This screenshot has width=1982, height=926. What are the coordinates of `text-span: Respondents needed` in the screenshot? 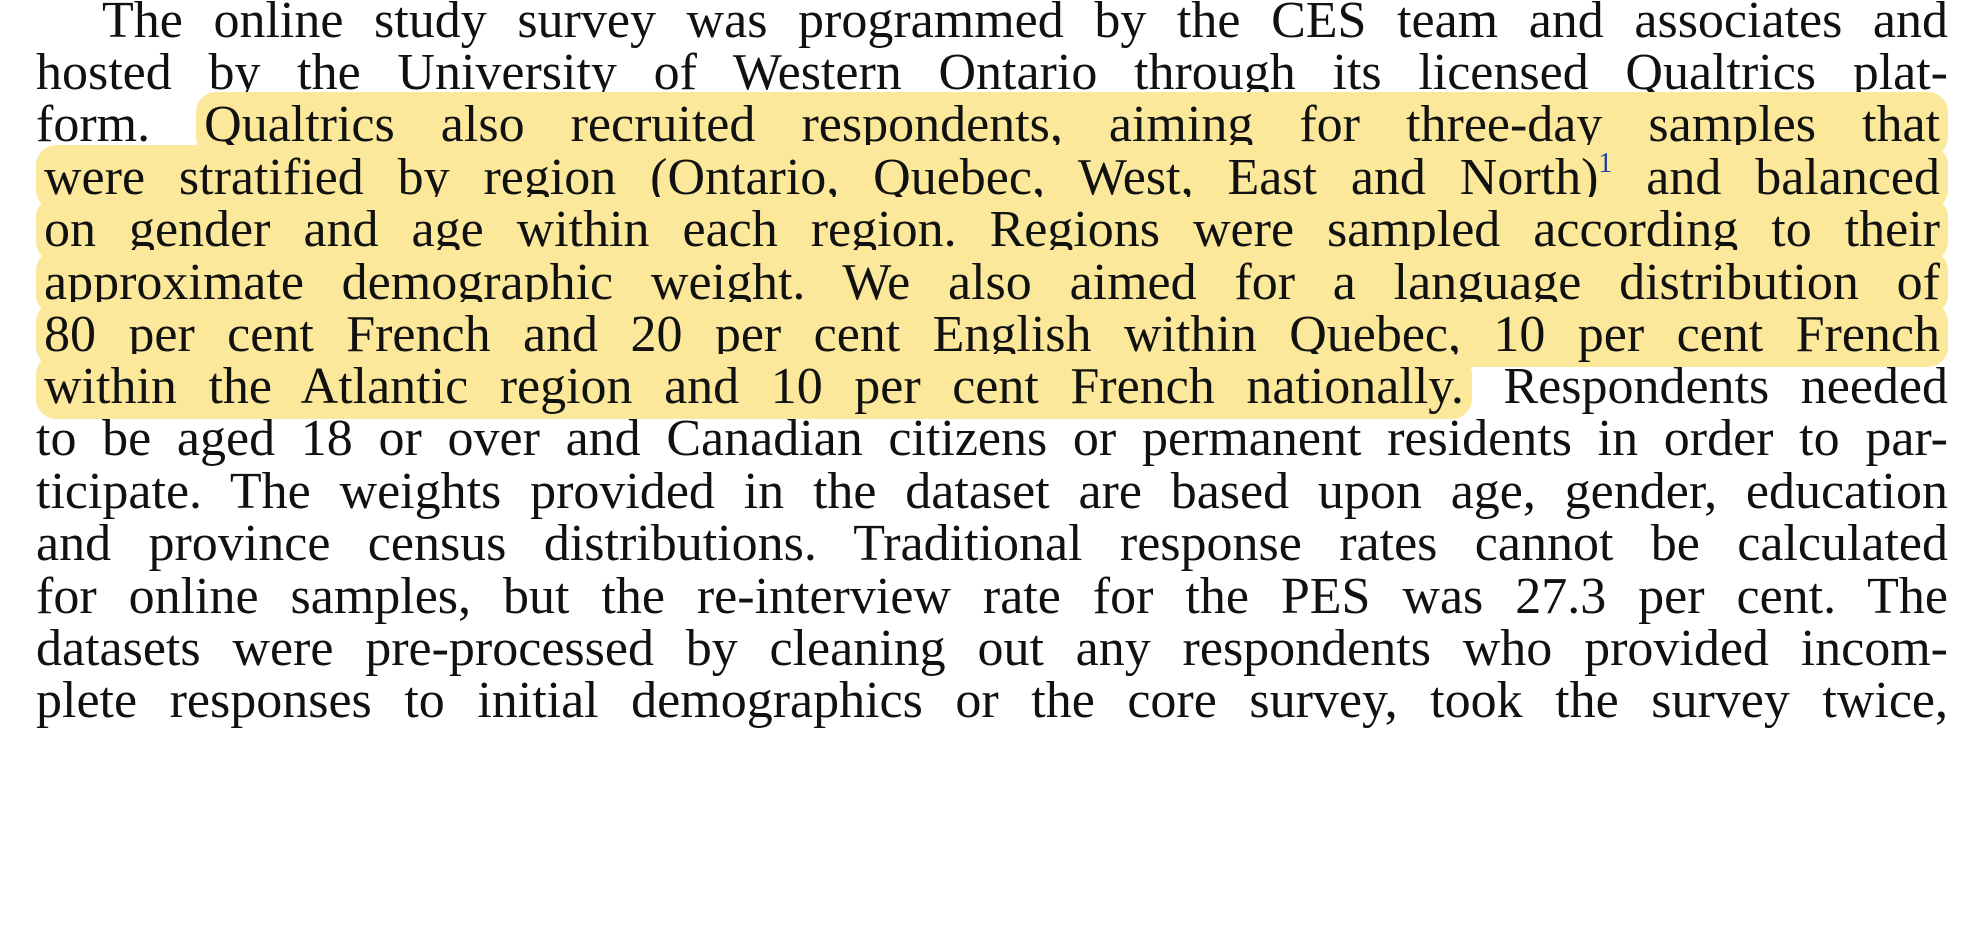 It's located at (1709, 386).